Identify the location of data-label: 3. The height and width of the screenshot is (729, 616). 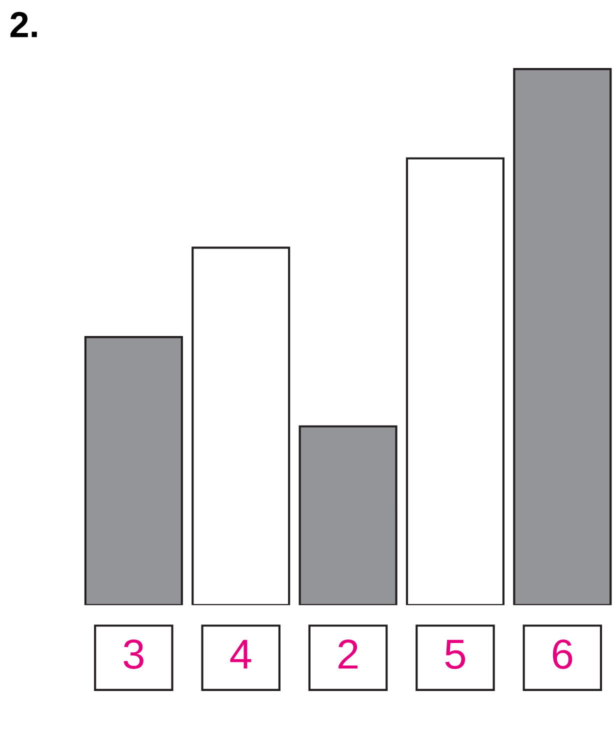
(134, 654).